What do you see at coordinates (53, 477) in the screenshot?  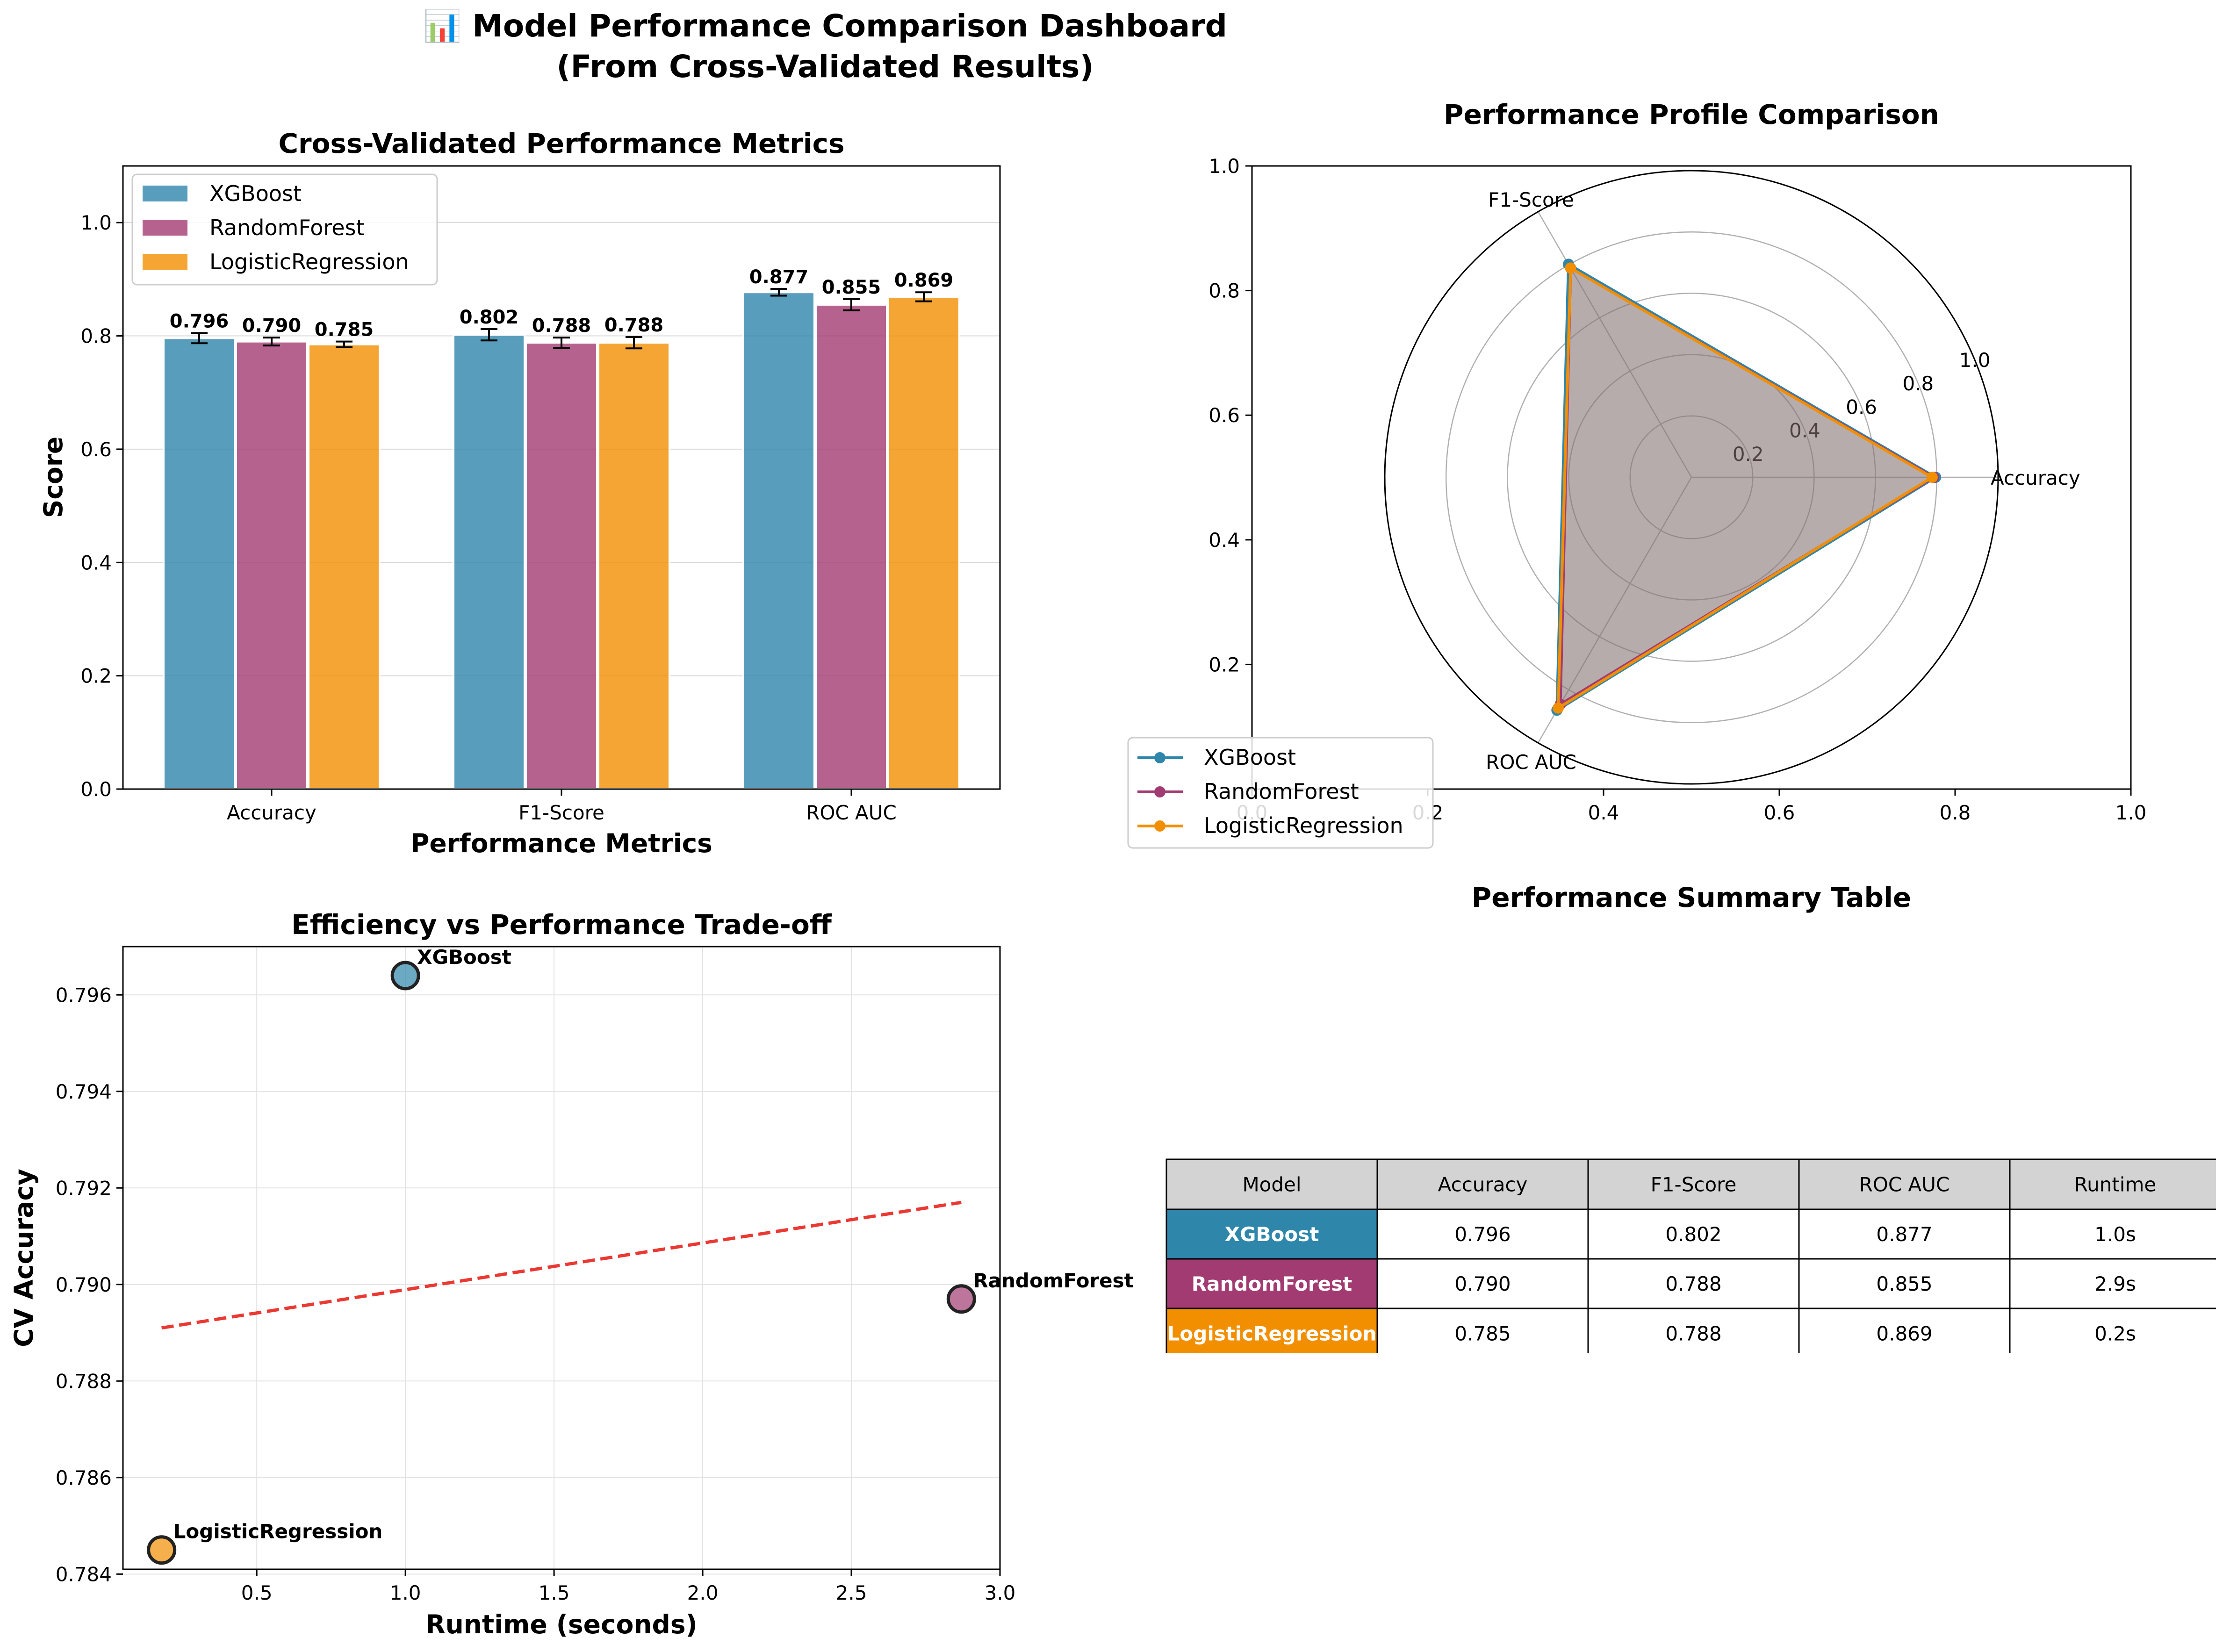 I see `bar-chart-y-label: Score` at bounding box center [53, 477].